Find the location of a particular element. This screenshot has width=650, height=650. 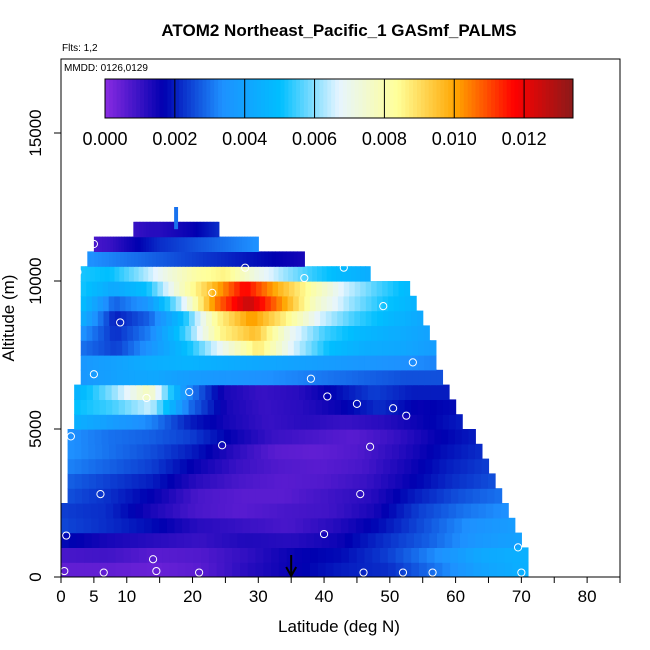

y-tick-label: 10000 is located at coordinates (35, 280).